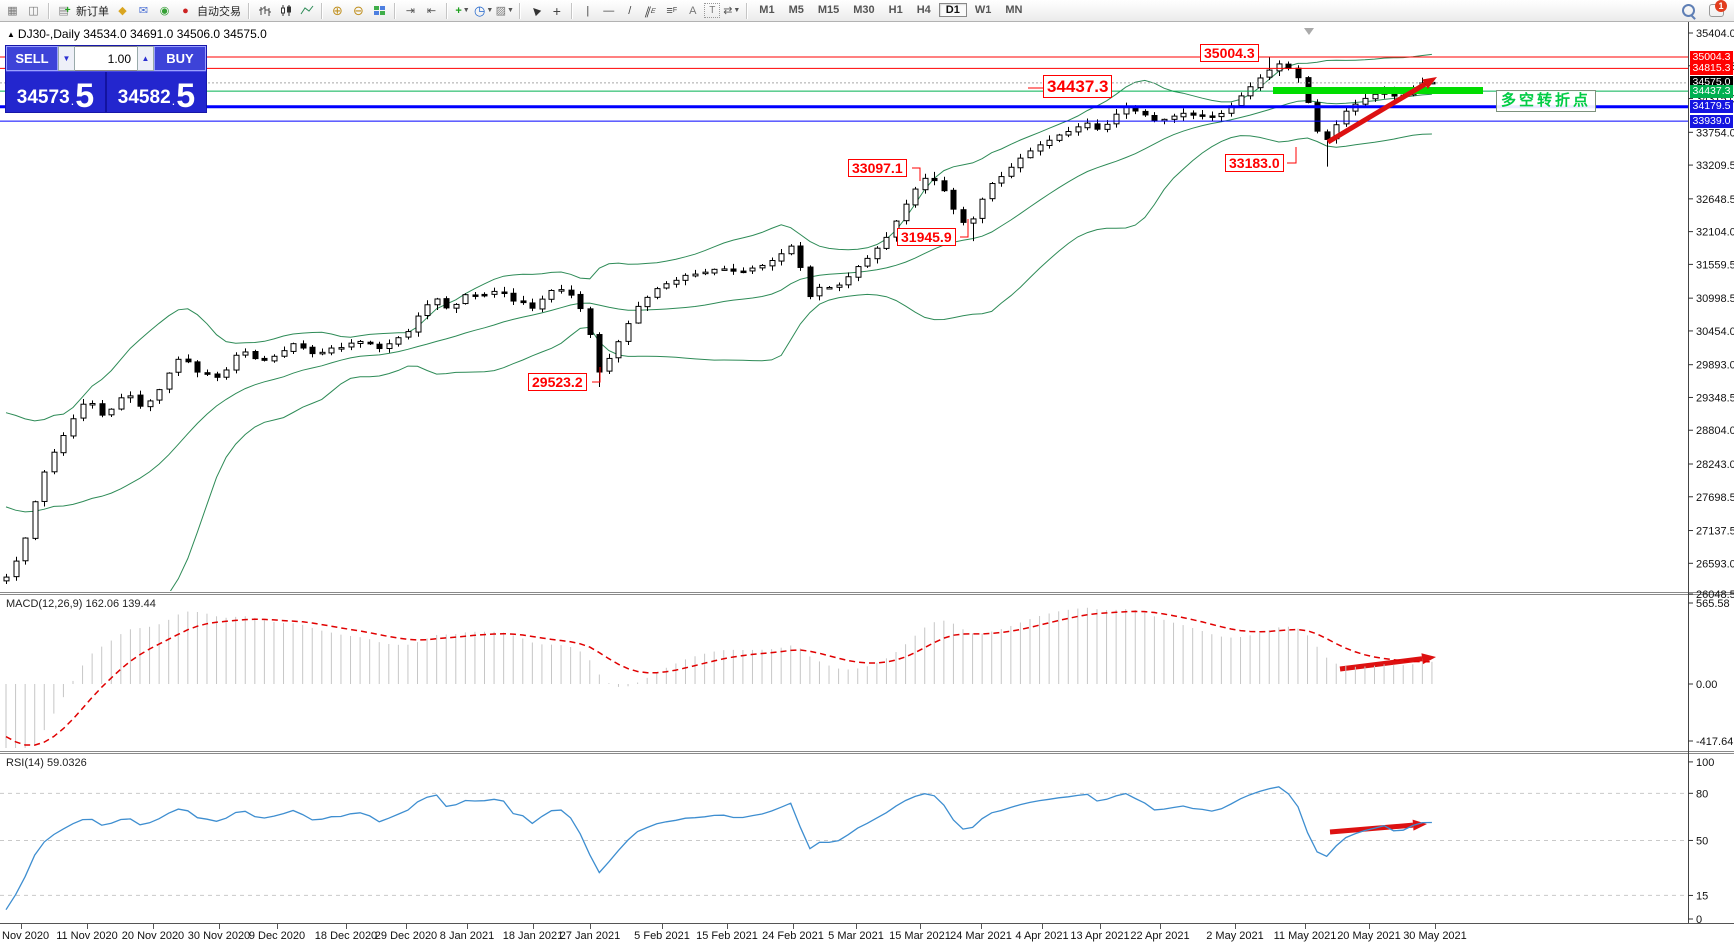 The height and width of the screenshot is (946, 1734). I want to click on timeframe-button-M5: M5, so click(796, 10).